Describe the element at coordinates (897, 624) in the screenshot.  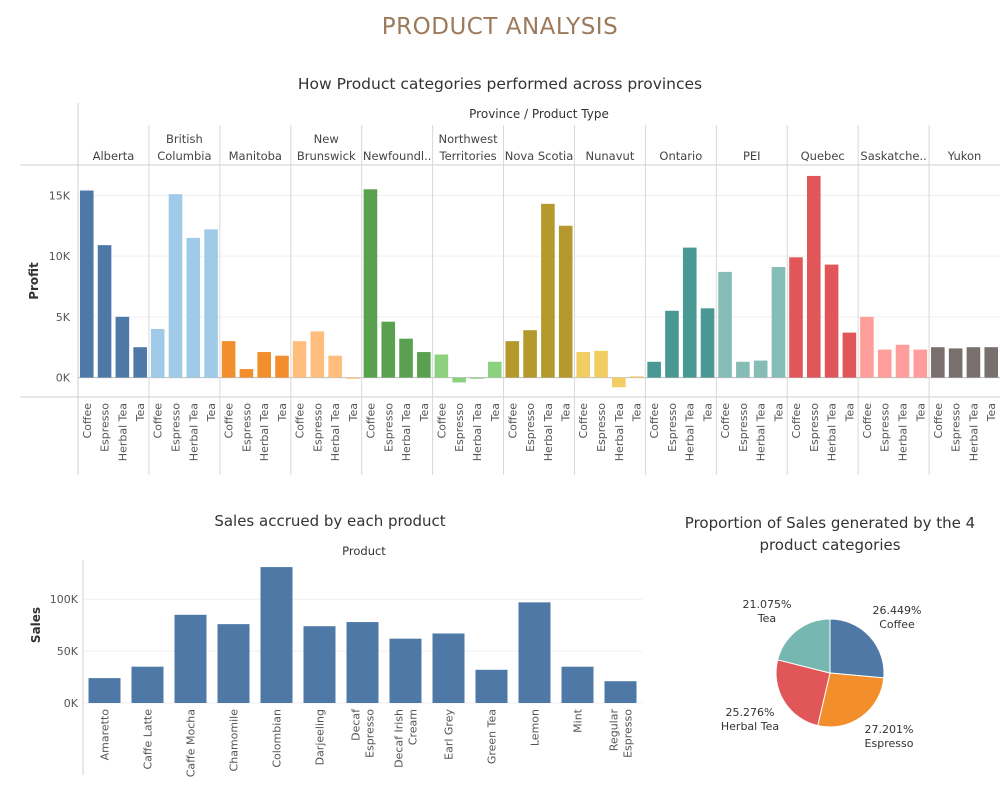
I see `pie-category-label-coffee: Coffee` at that location.